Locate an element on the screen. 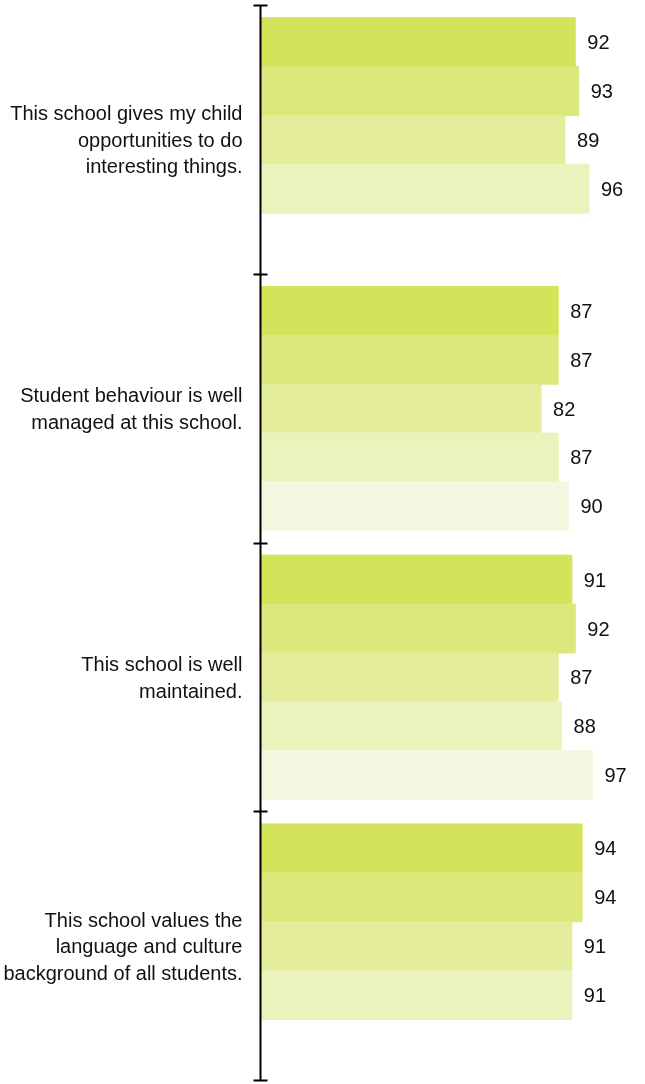 The width and height of the screenshot is (645, 1084). data-label: 82 is located at coordinates (564, 408).